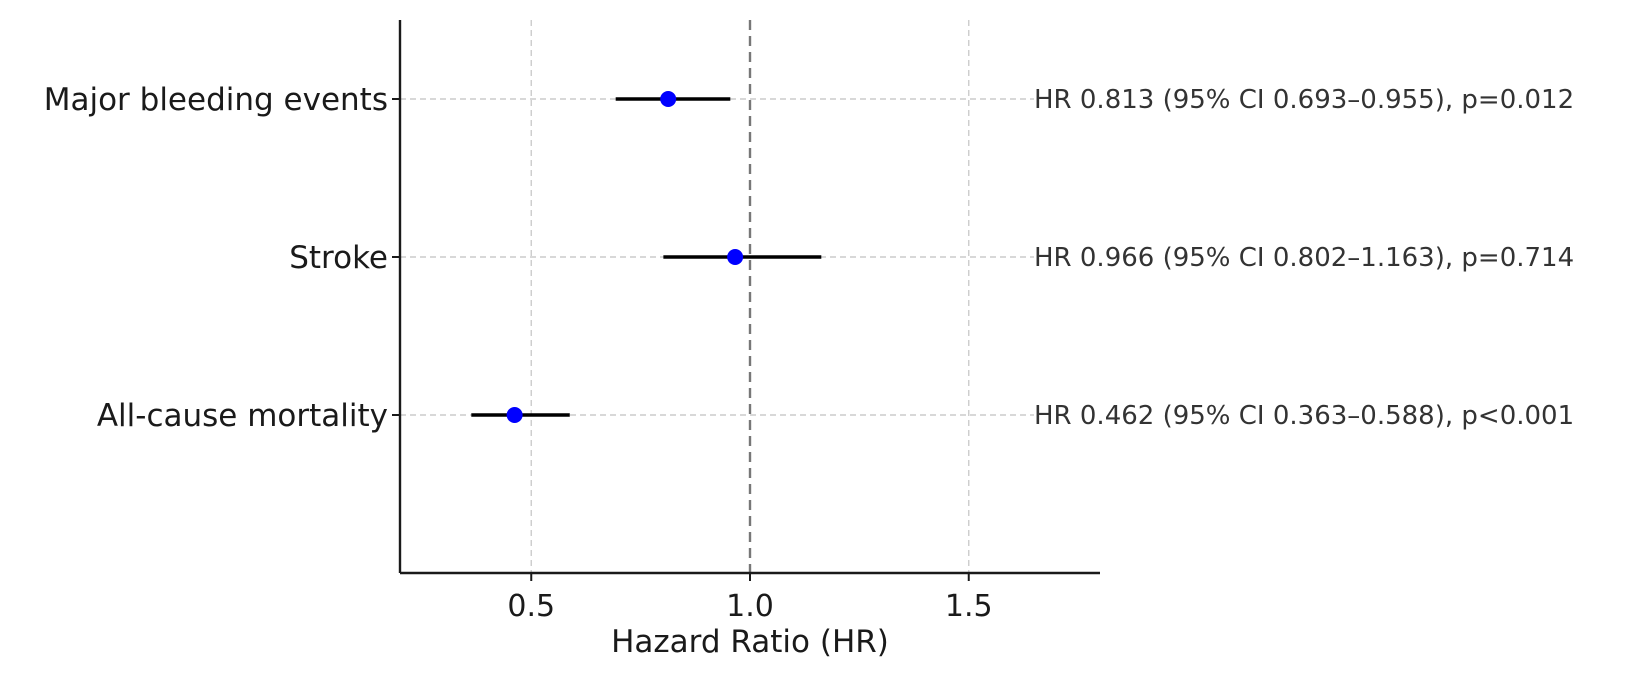 This screenshot has height=680, width=1630. I want to click on row-annotation: HR 0.813 (95% CI 0.693–0.955), p=0.012, so click(1304, 100).